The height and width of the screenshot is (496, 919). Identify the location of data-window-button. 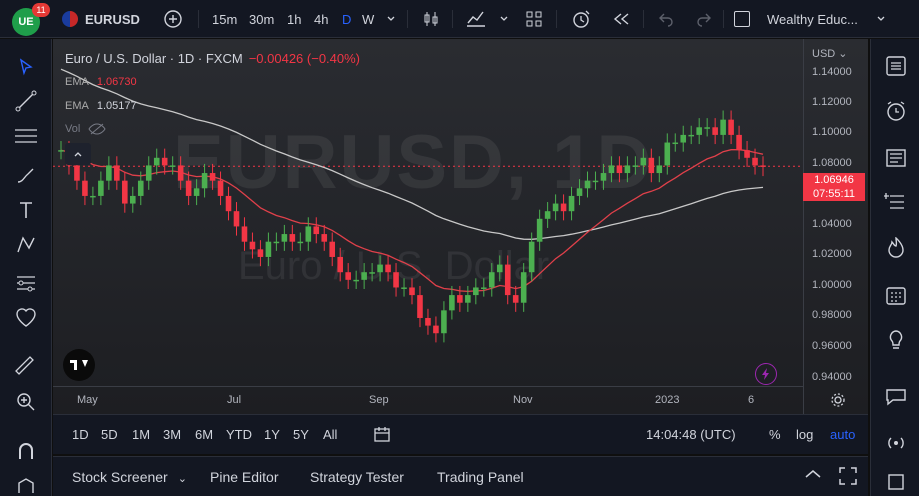
(896, 203).